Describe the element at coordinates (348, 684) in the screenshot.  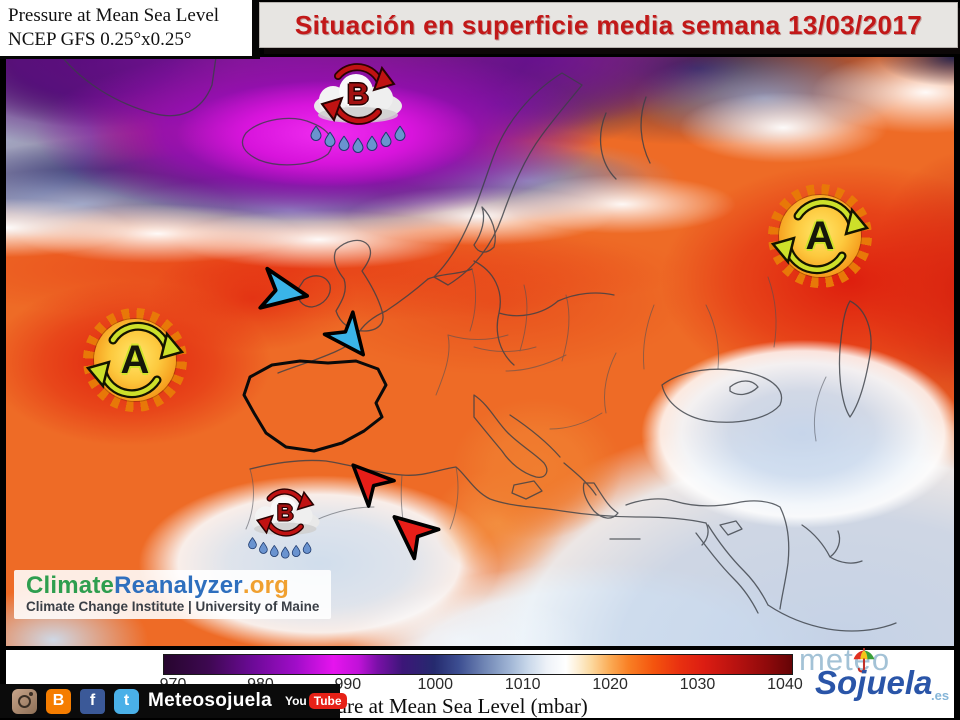
I see `colorbar-tick: 990` at that location.